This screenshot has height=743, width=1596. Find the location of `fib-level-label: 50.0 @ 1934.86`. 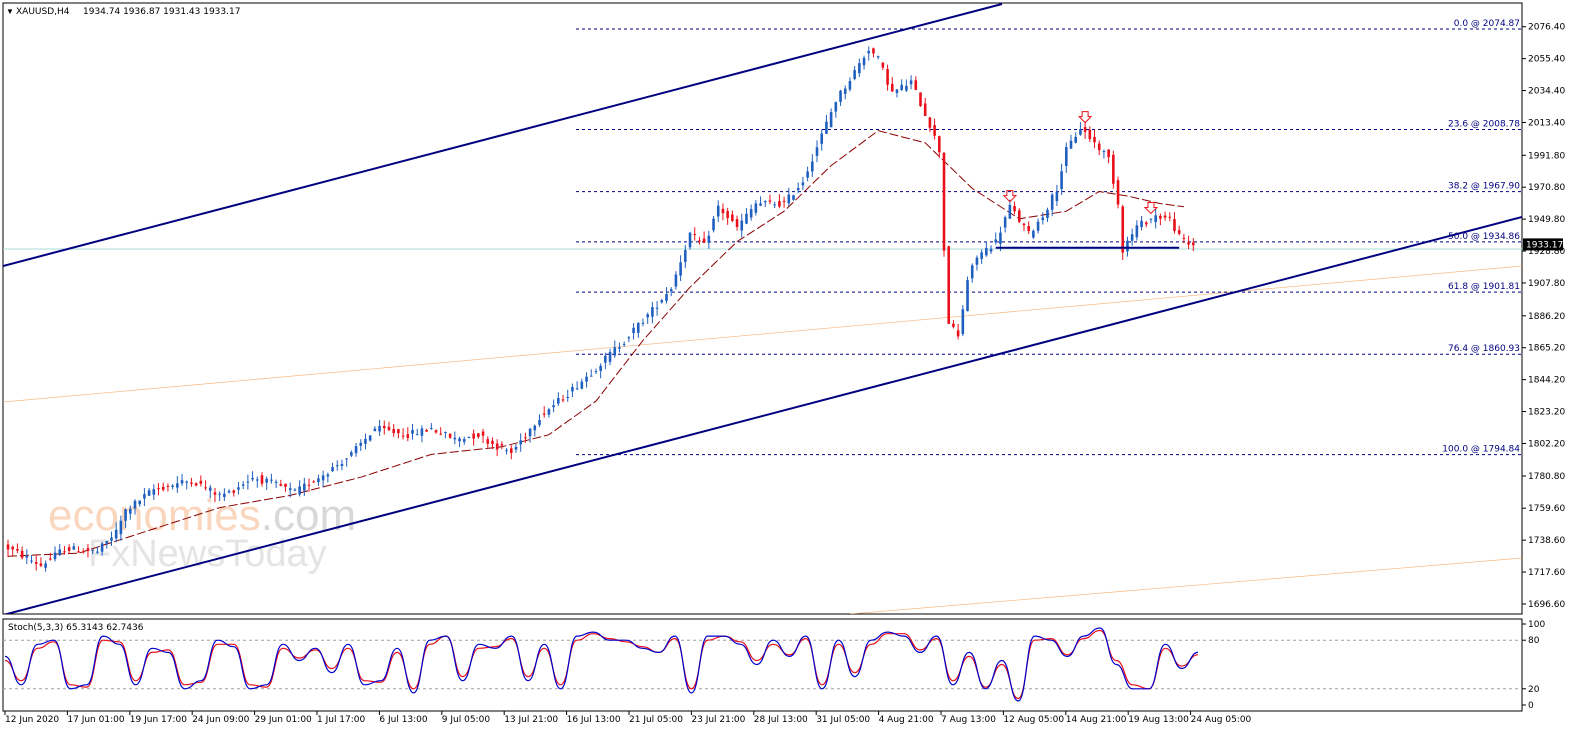

fib-level-label: 50.0 @ 1934.86 is located at coordinates (1484, 237).